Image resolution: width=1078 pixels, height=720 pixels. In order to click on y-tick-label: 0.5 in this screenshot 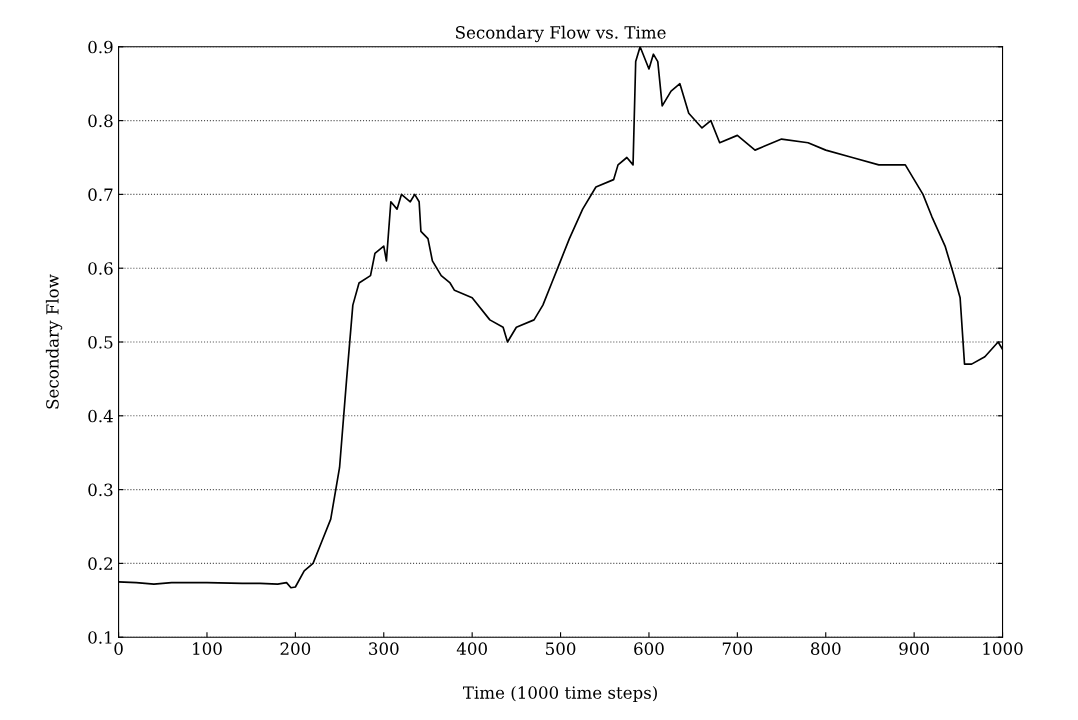, I will do `click(100, 342)`.